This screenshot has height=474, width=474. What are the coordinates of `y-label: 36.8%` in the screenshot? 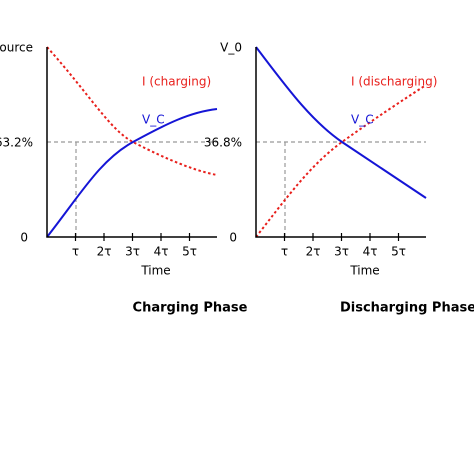 It's located at (223, 143).